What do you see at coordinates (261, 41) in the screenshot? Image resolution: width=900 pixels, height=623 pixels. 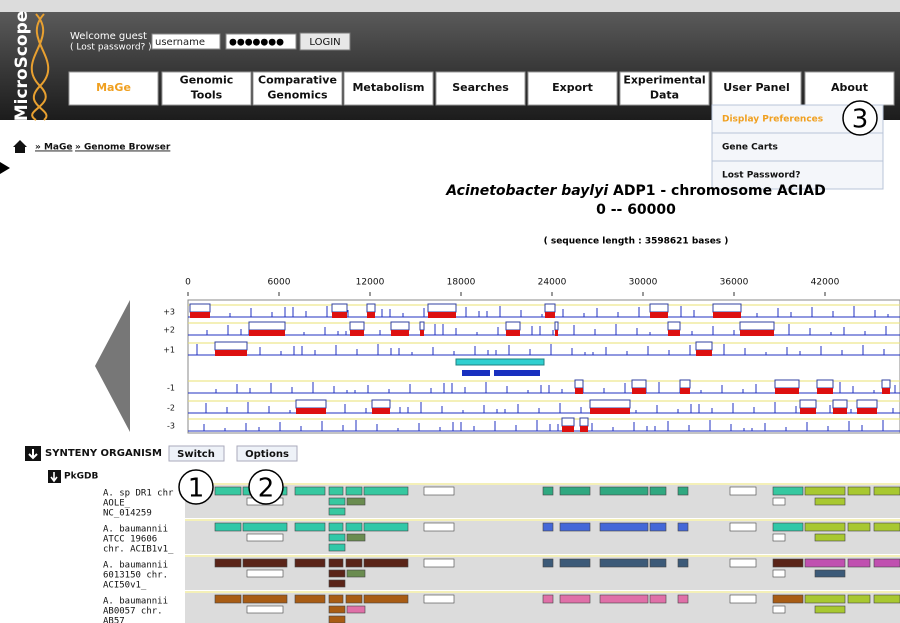 I see `password-input` at bounding box center [261, 41].